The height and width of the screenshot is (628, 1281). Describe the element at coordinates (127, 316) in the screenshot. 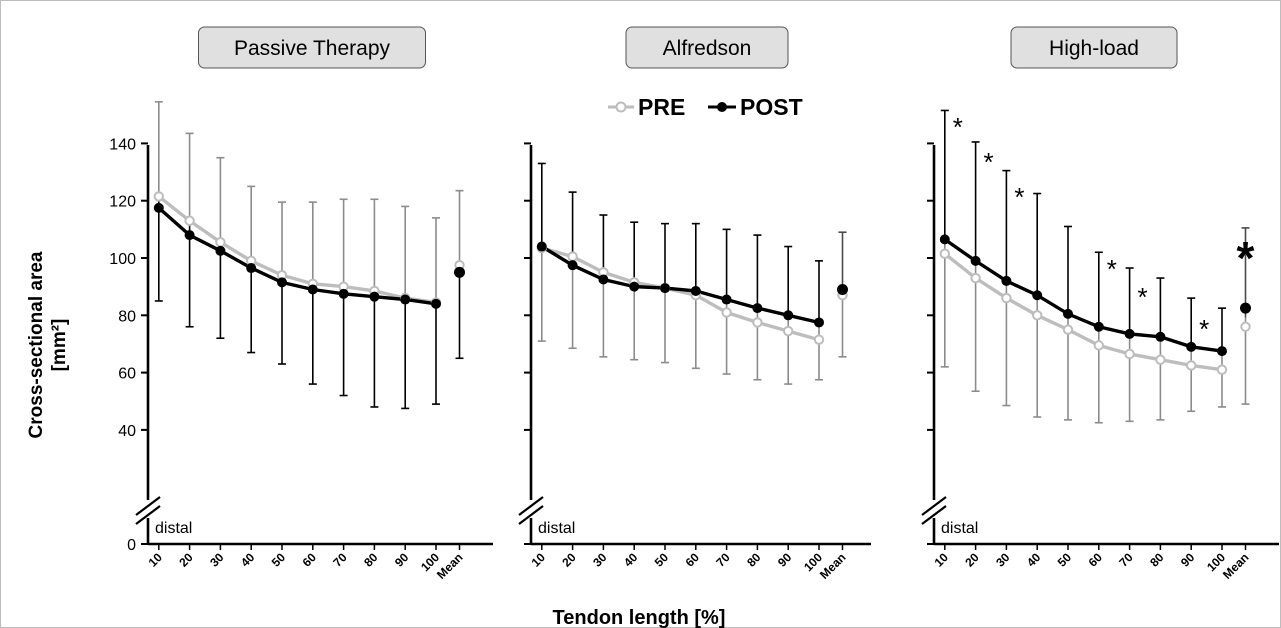

I see `y-tick-label: 80` at that location.